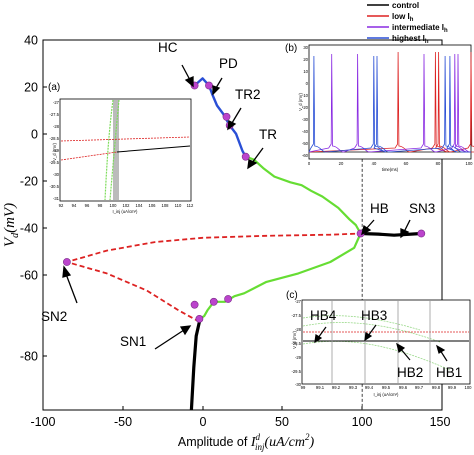 The width and height of the screenshot is (474, 455). I want to click on inset-a-ytick: -27, so click(56, 102).